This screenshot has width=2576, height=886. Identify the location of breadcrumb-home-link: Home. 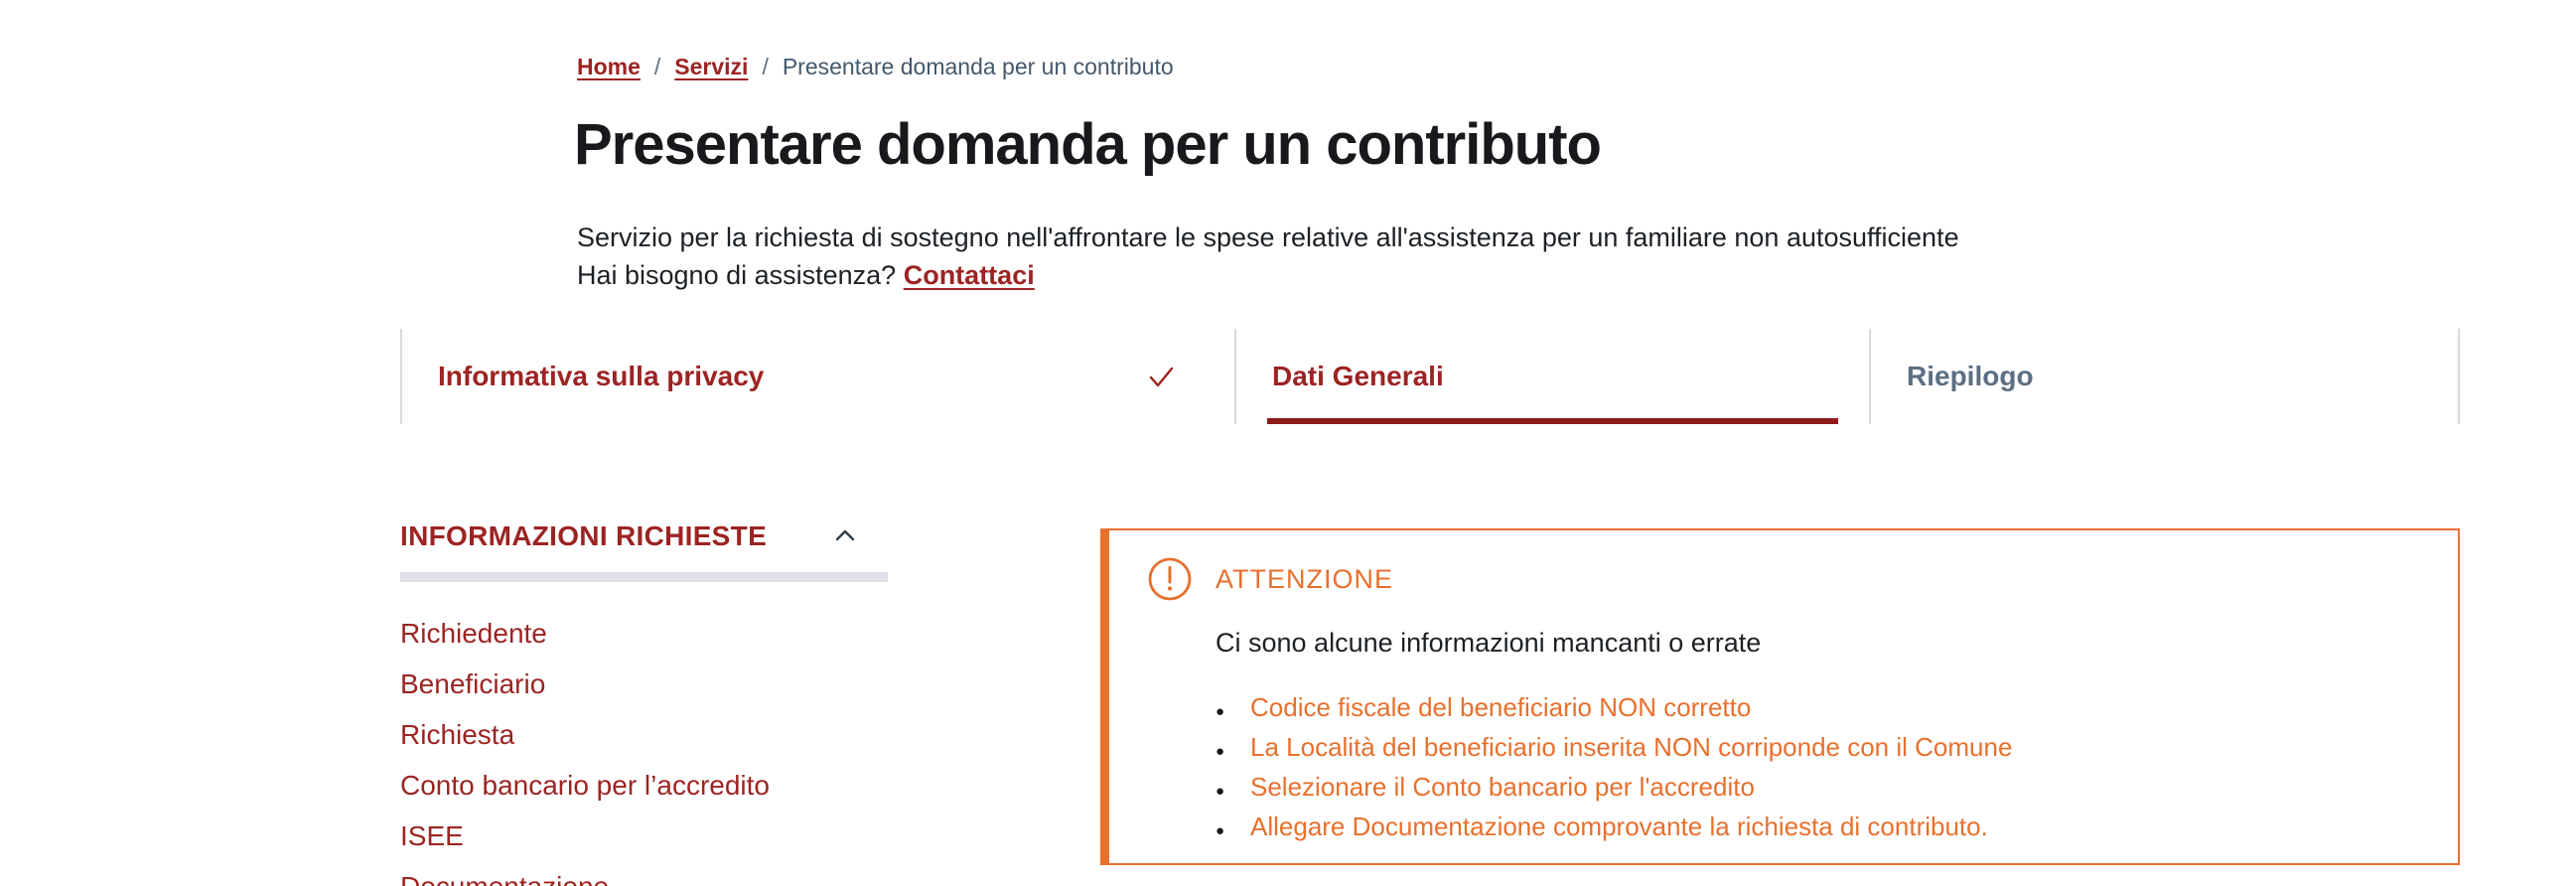
(609, 66).